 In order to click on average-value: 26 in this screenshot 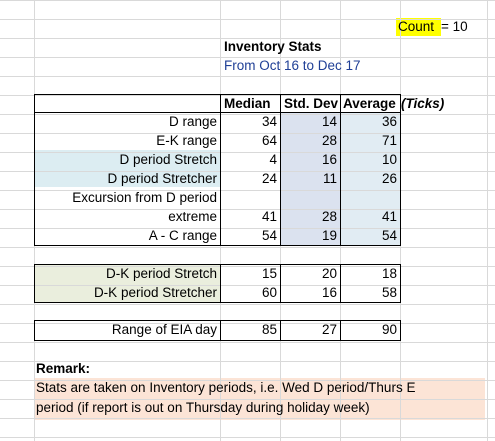, I will do `click(389, 178)`.